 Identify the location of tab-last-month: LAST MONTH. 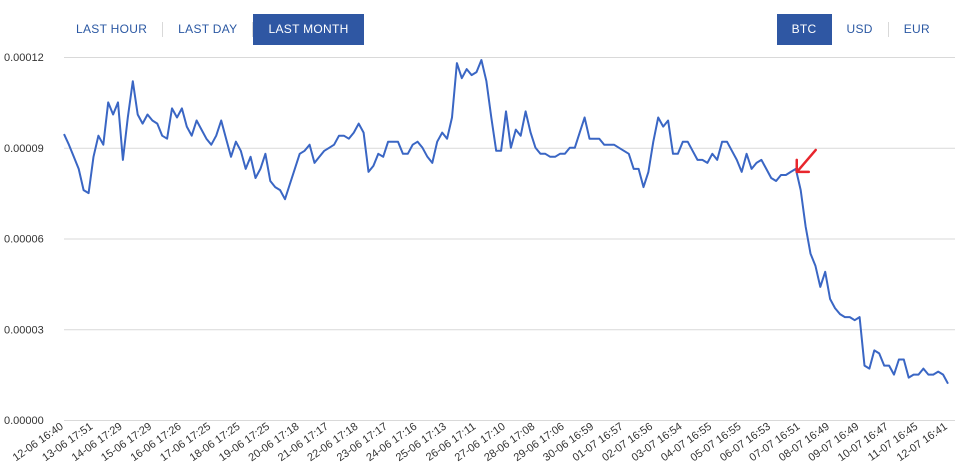
(308, 29).